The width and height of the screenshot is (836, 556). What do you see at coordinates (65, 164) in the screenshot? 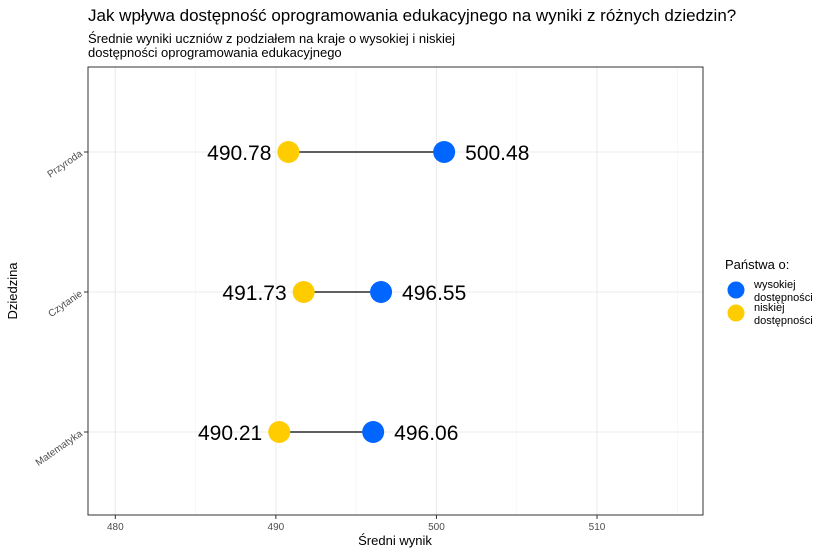
I see `y-tick-label: Przyroda` at bounding box center [65, 164].